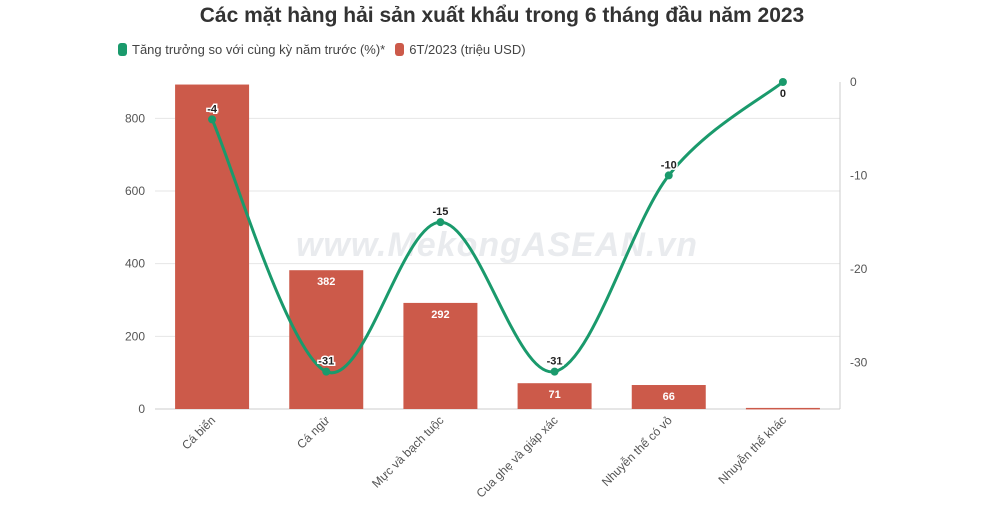 This screenshot has height=520, width=1004. Describe the element at coordinates (141, 409) in the screenshot. I see `y-left-tick-label: 0` at that location.